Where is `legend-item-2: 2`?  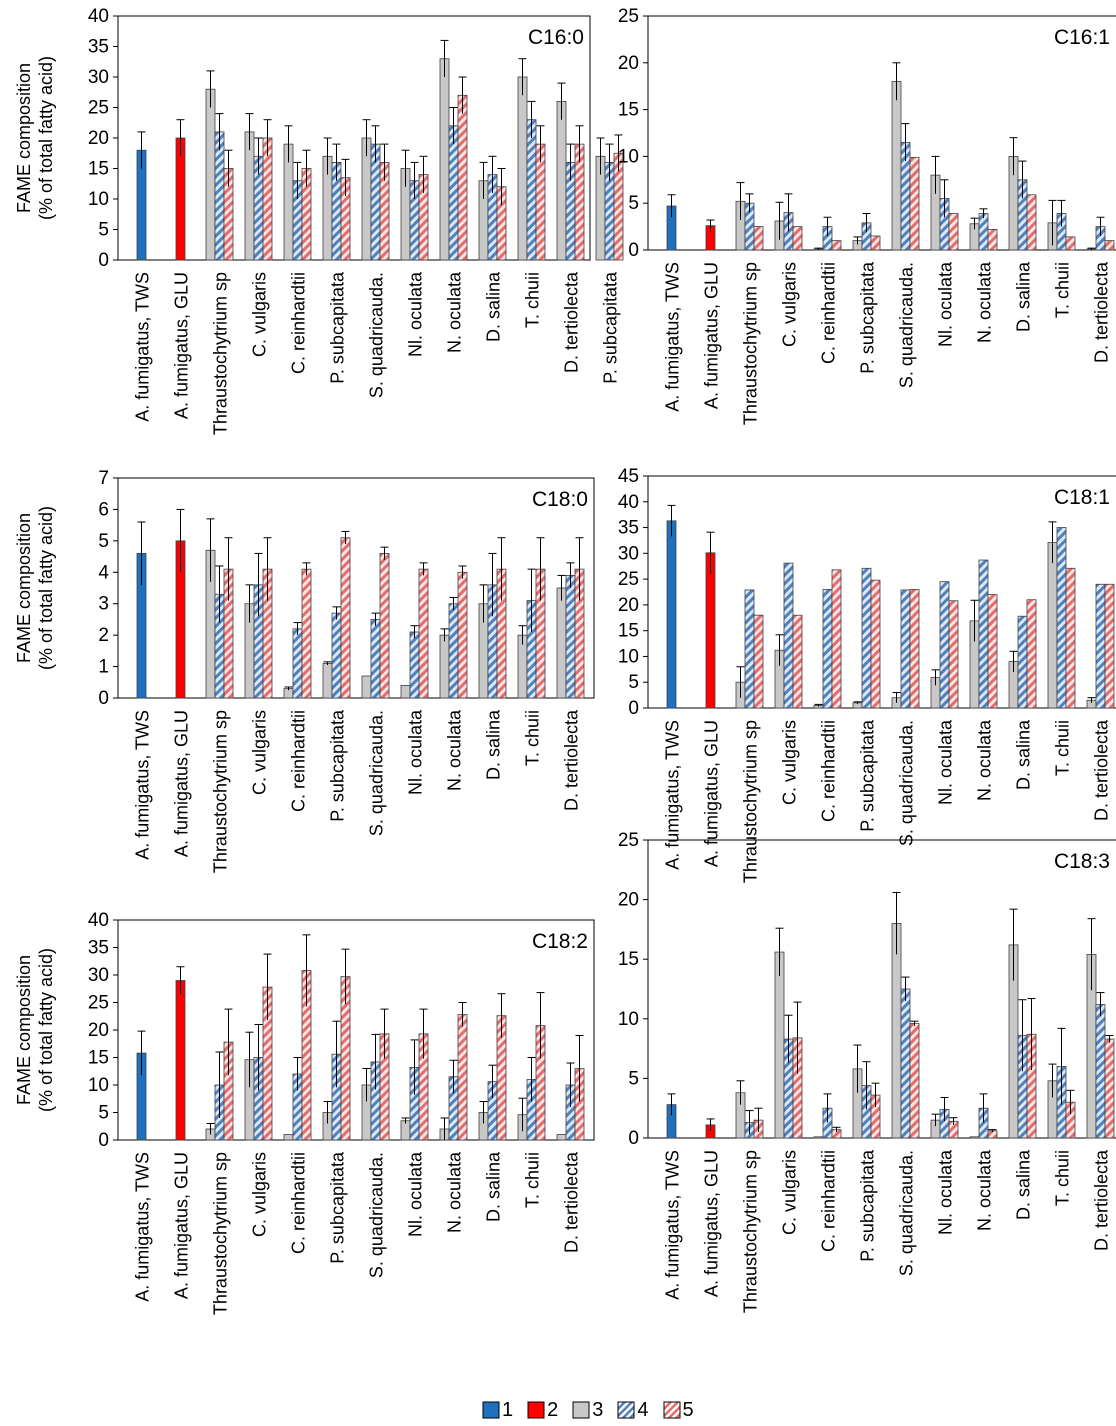
legend-item-2: 2 is located at coordinates (542, 1410).